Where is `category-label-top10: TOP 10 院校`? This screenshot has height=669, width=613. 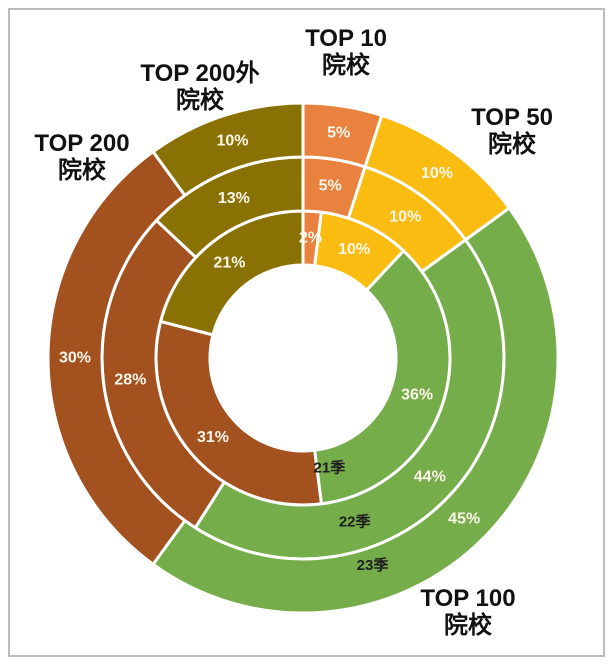
category-label-top10: TOP 10 院校 is located at coordinates (346, 52).